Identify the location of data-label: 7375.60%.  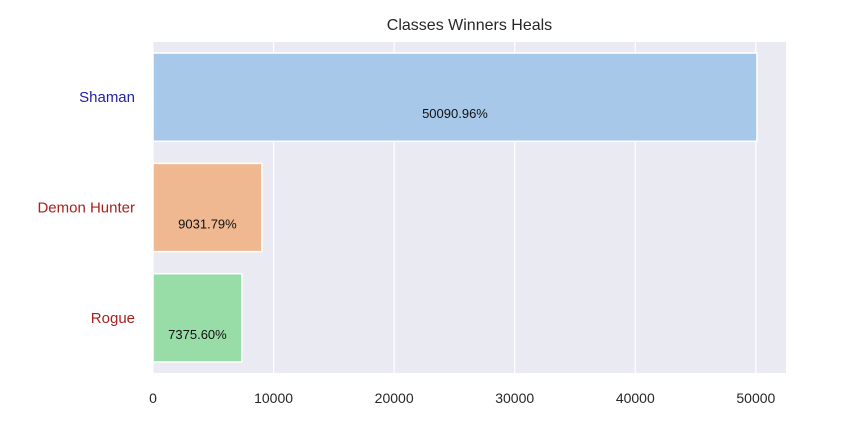
(197, 334).